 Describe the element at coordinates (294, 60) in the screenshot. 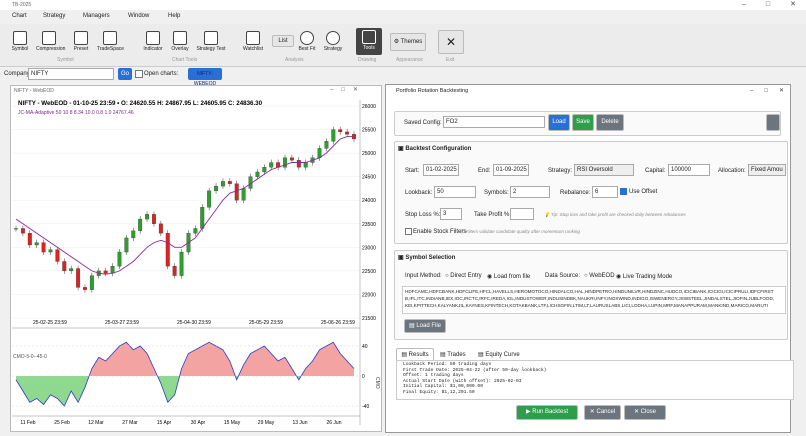

I see `group-label: Analysis` at that location.